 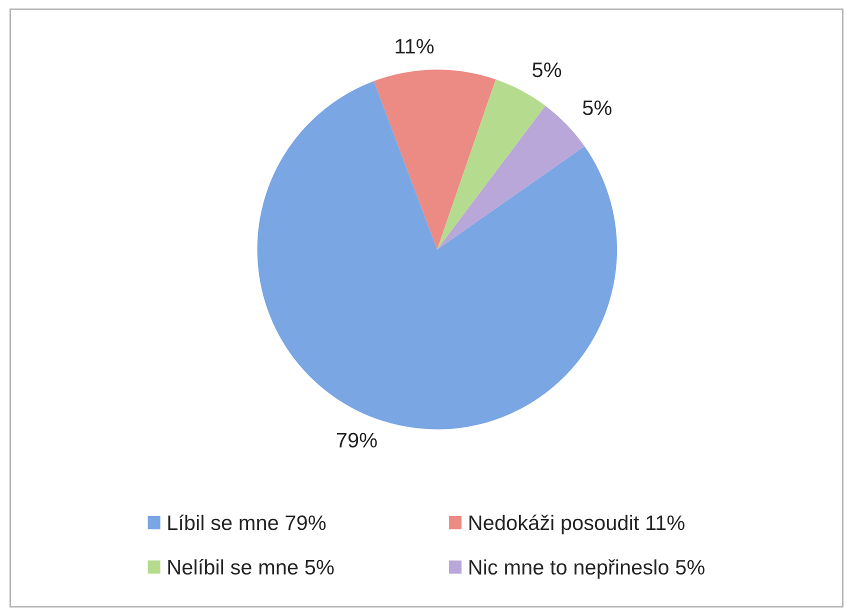 What do you see at coordinates (356, 440) in the screenshot?
I see `data-label: 79%` at bounding box center [356, 440].